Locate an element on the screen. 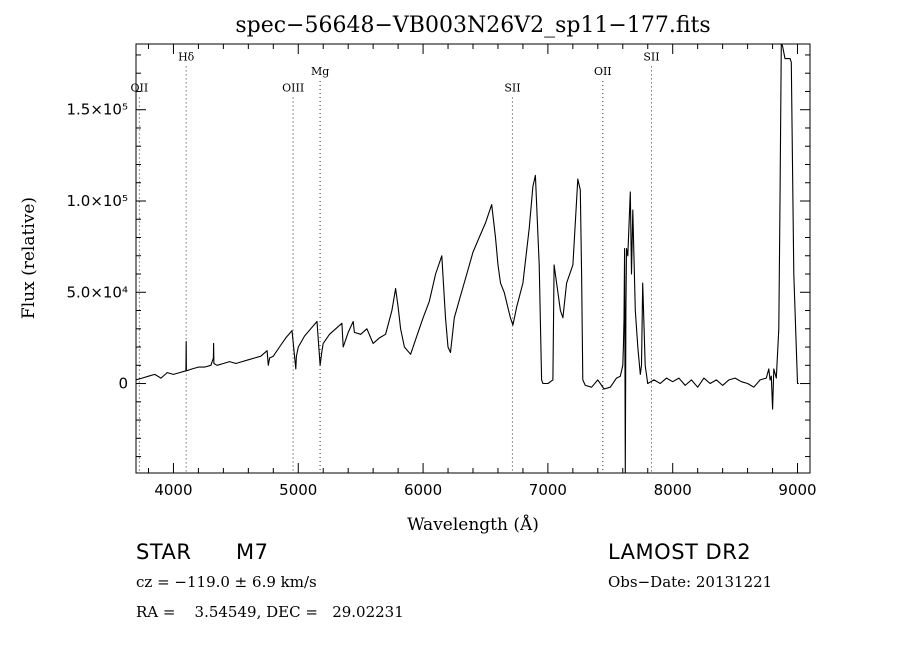 This screenshot has width=900, height=650. y-tick-label-1: 5.0×10⁴ is located at coordinates (97, 292).